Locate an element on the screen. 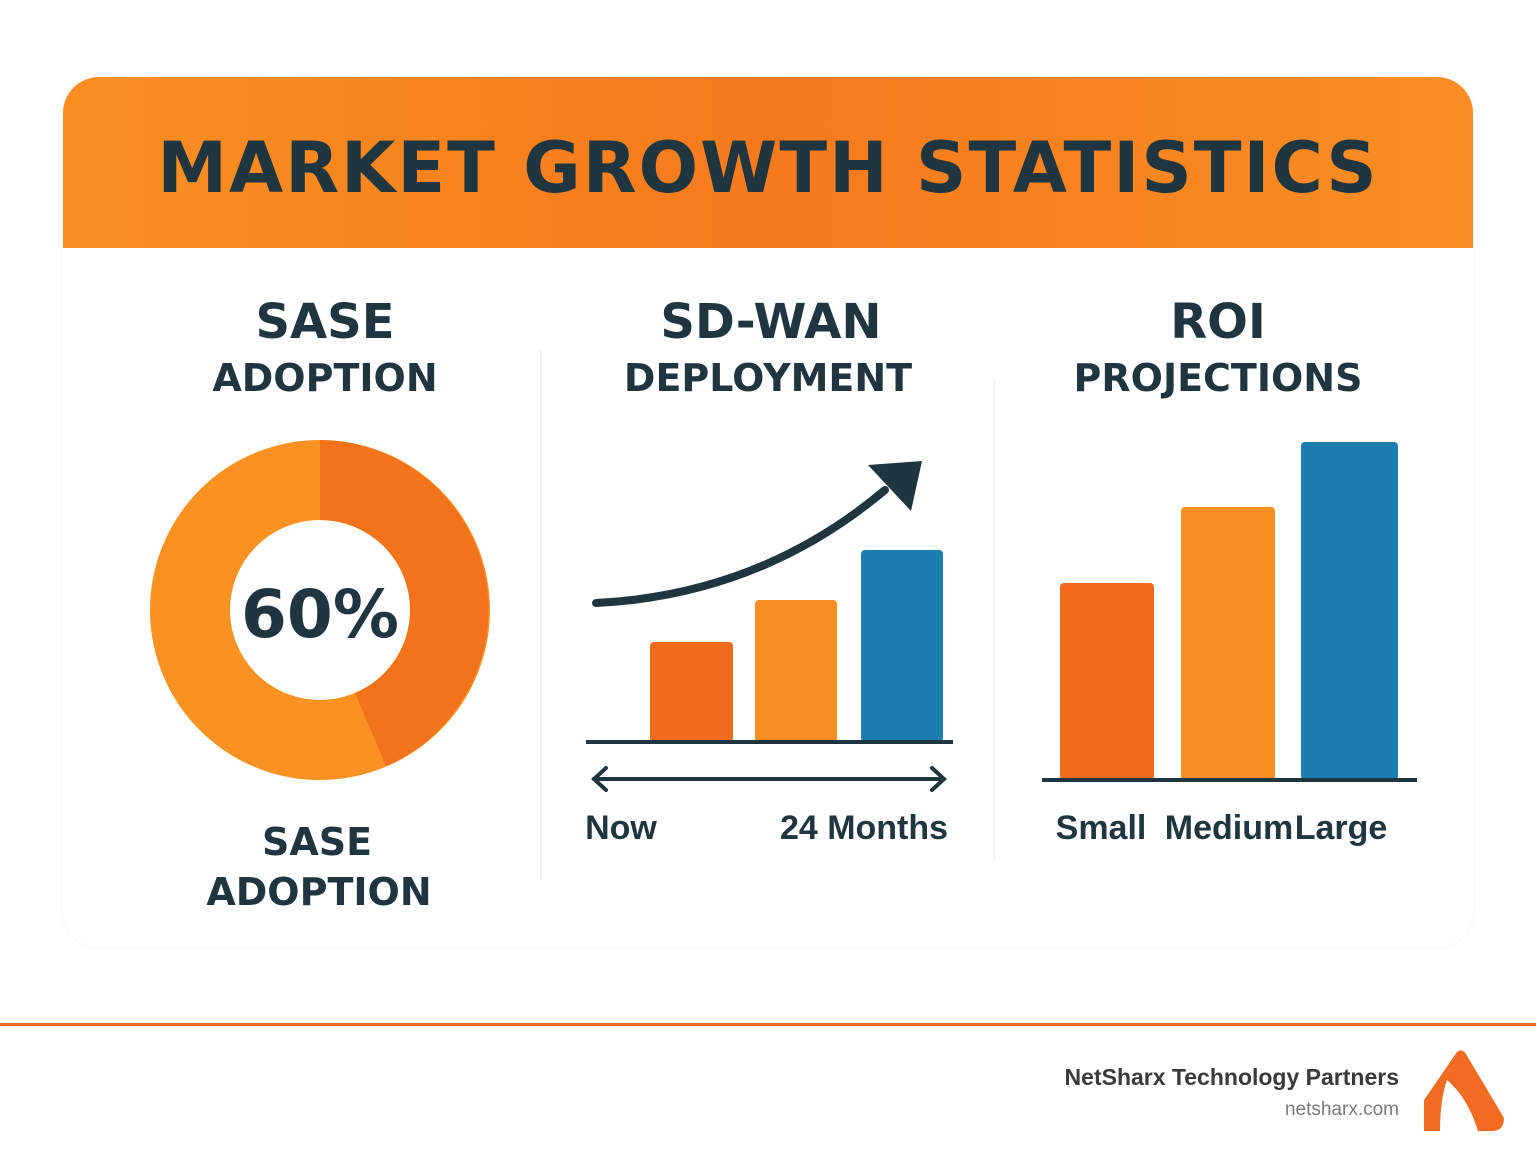 The image size is (1536, 1154). roi-label-large: Large is located at coordinates (1341, 828).